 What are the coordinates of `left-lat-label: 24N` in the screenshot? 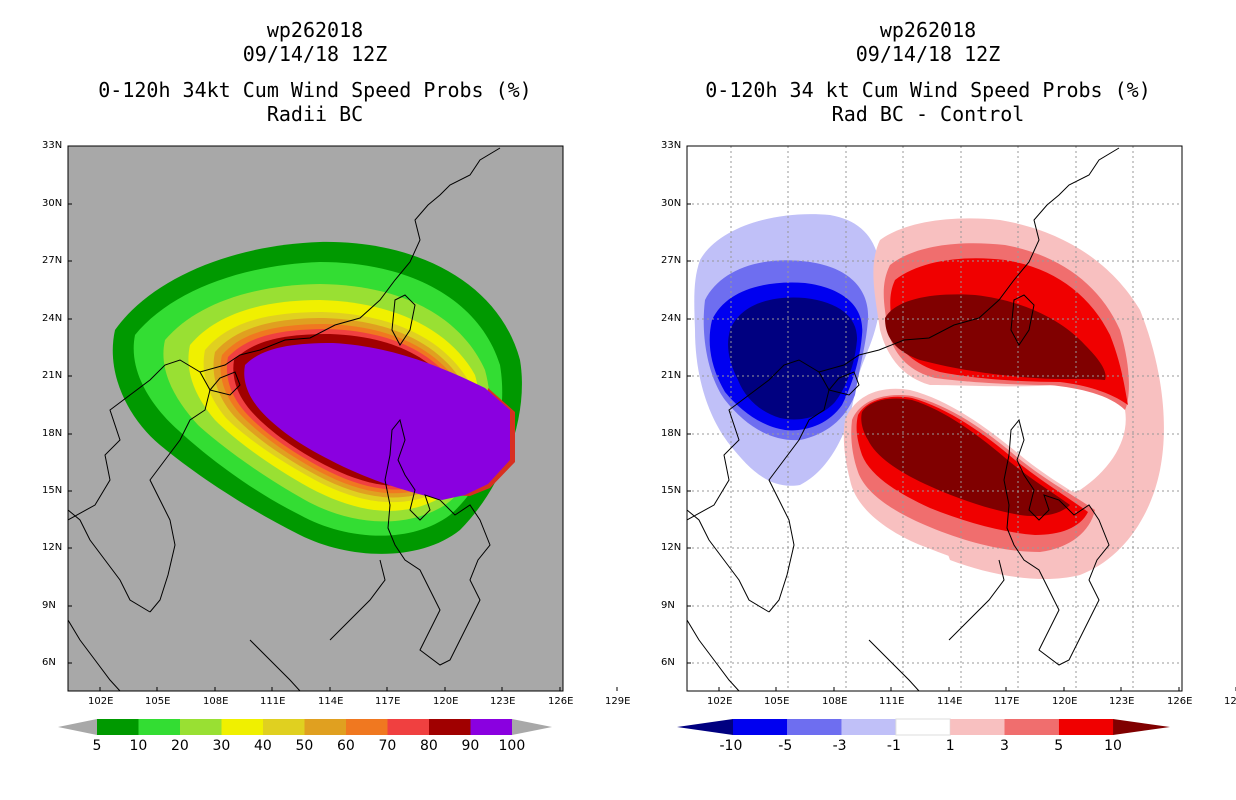 It's located at (52, 318).